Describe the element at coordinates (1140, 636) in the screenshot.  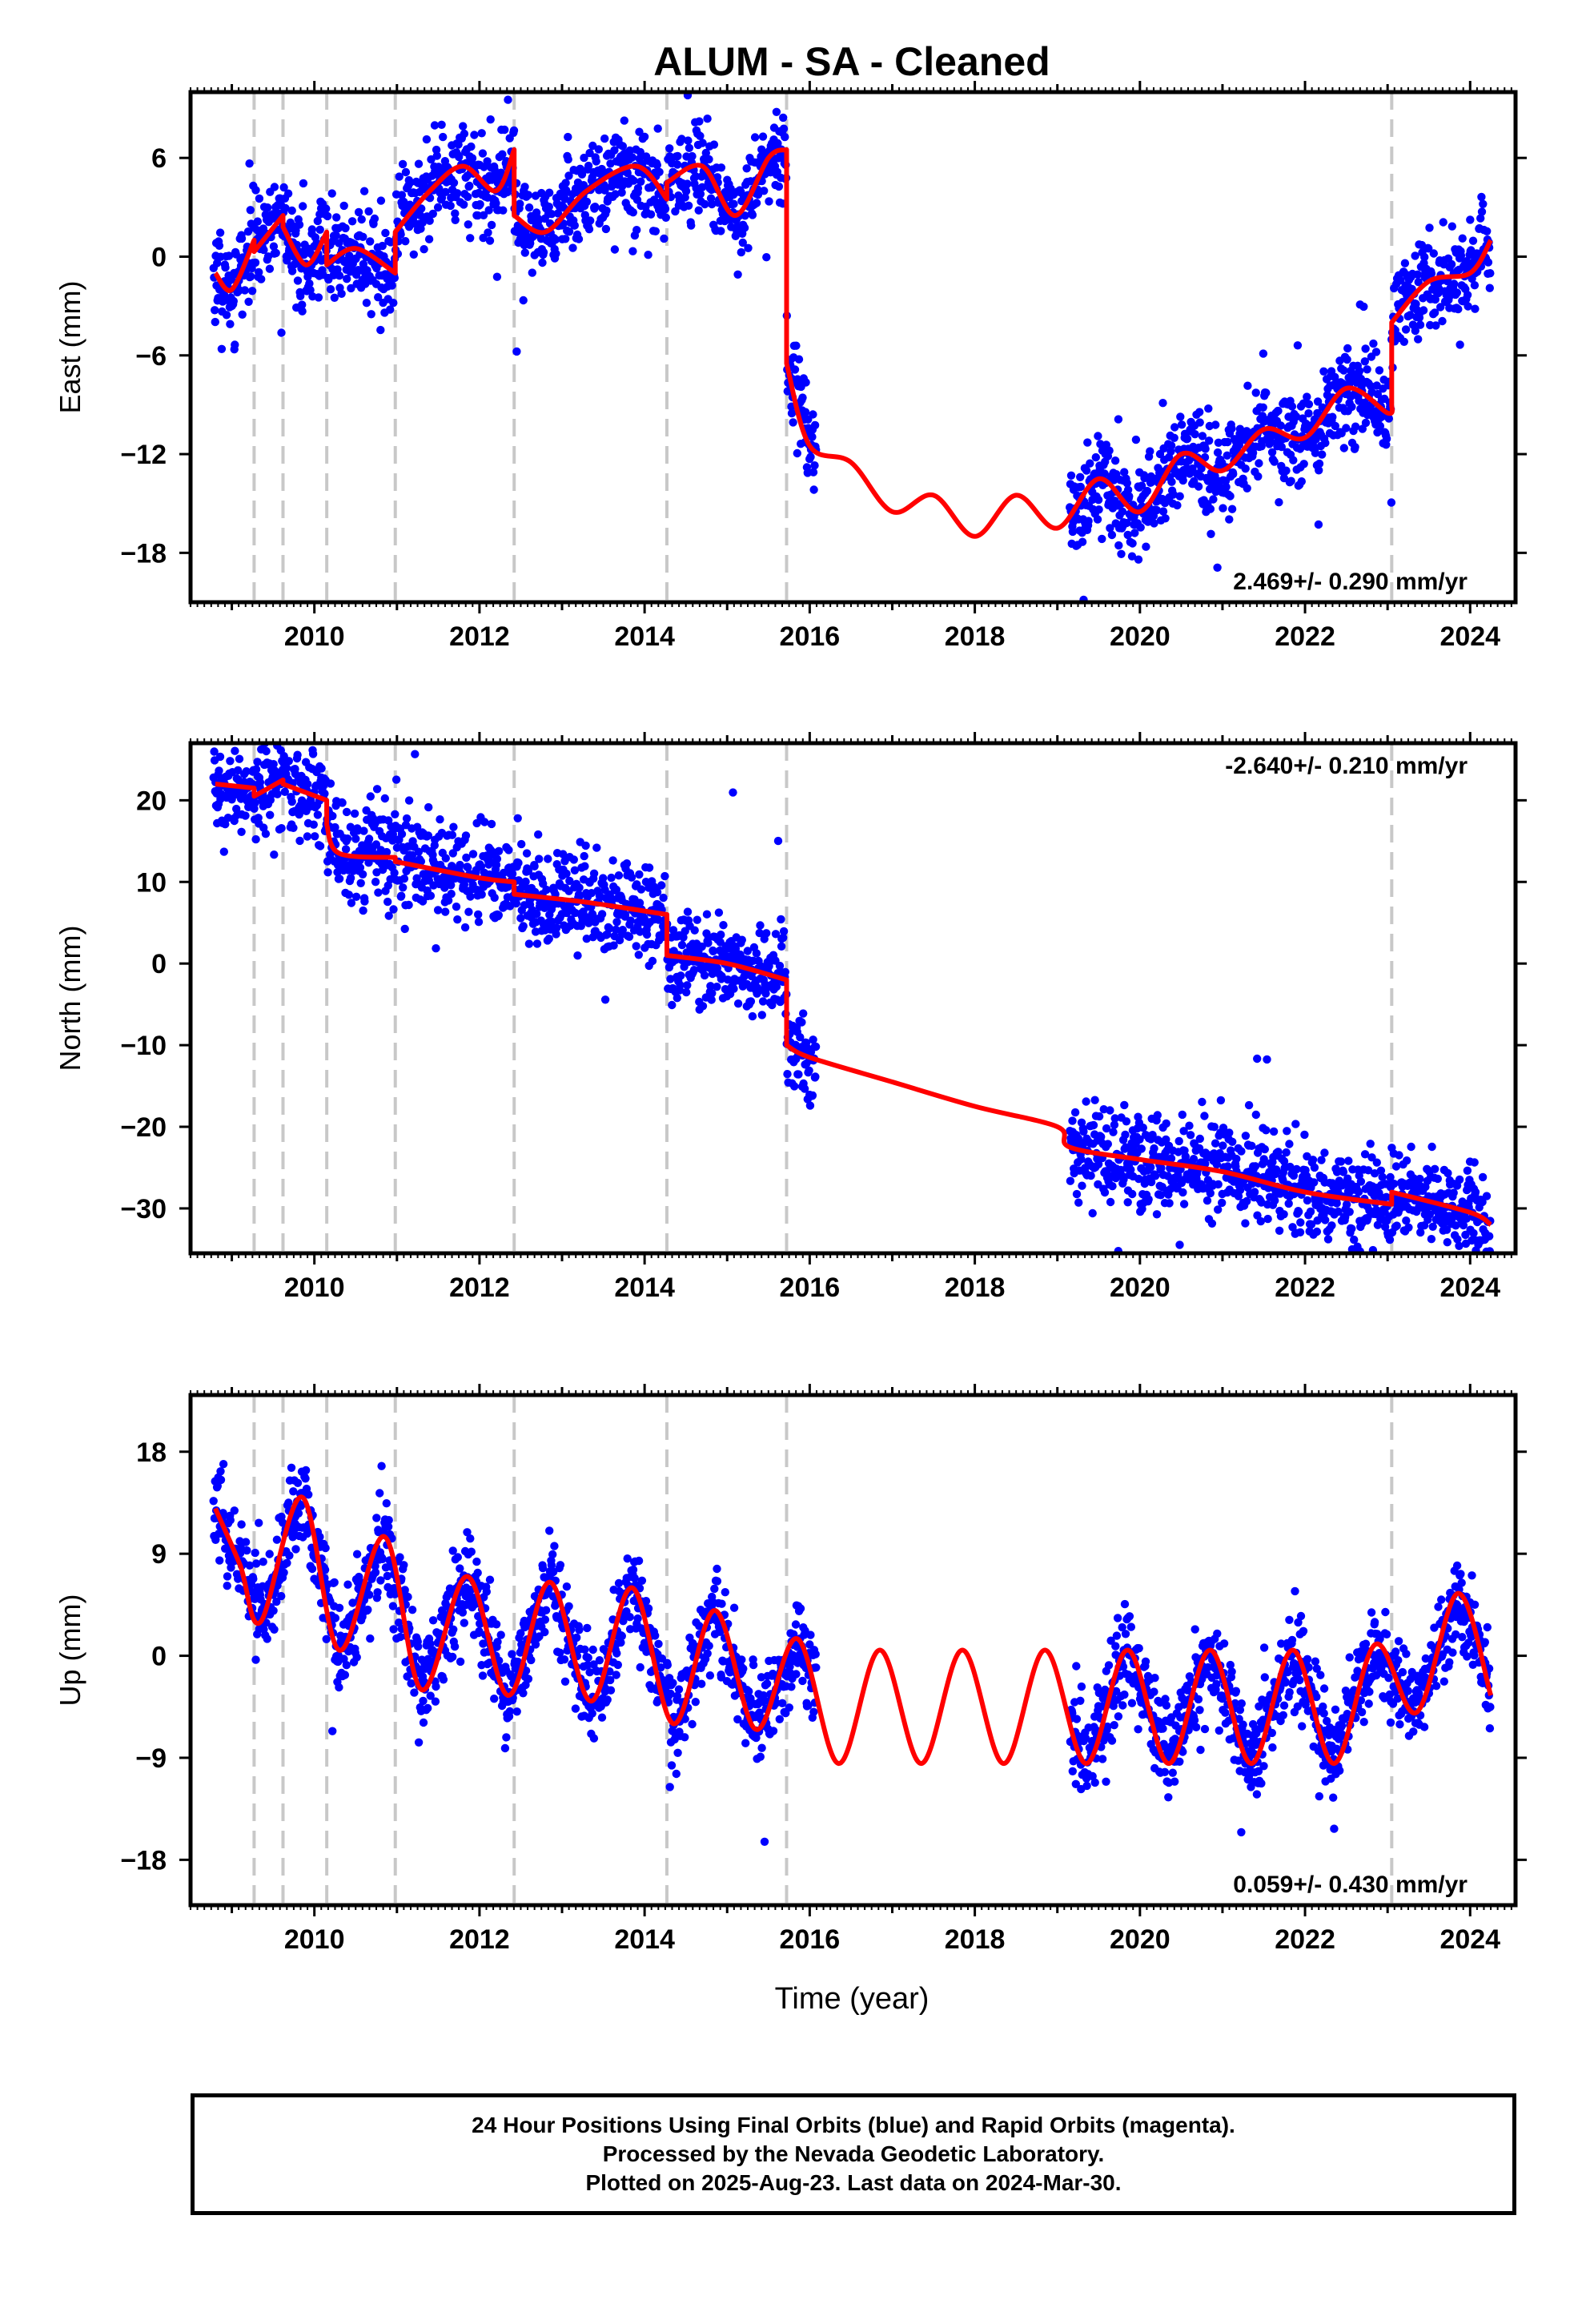
I see `x-tick-label: 2020` at that location.